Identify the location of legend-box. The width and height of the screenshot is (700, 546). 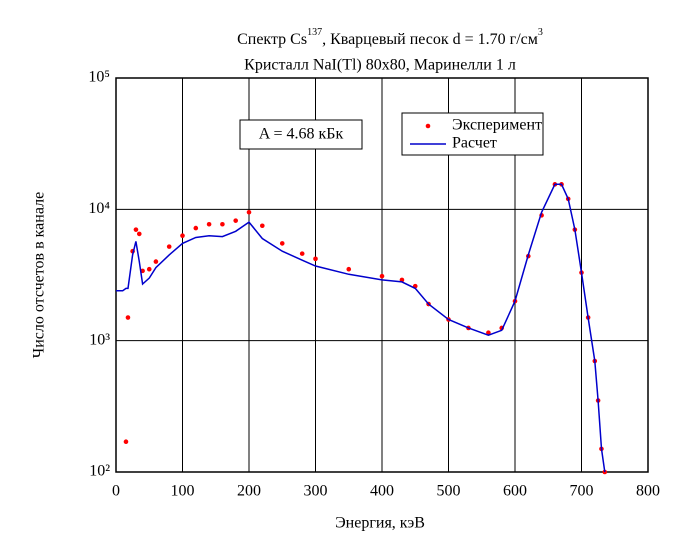
(472, 134).